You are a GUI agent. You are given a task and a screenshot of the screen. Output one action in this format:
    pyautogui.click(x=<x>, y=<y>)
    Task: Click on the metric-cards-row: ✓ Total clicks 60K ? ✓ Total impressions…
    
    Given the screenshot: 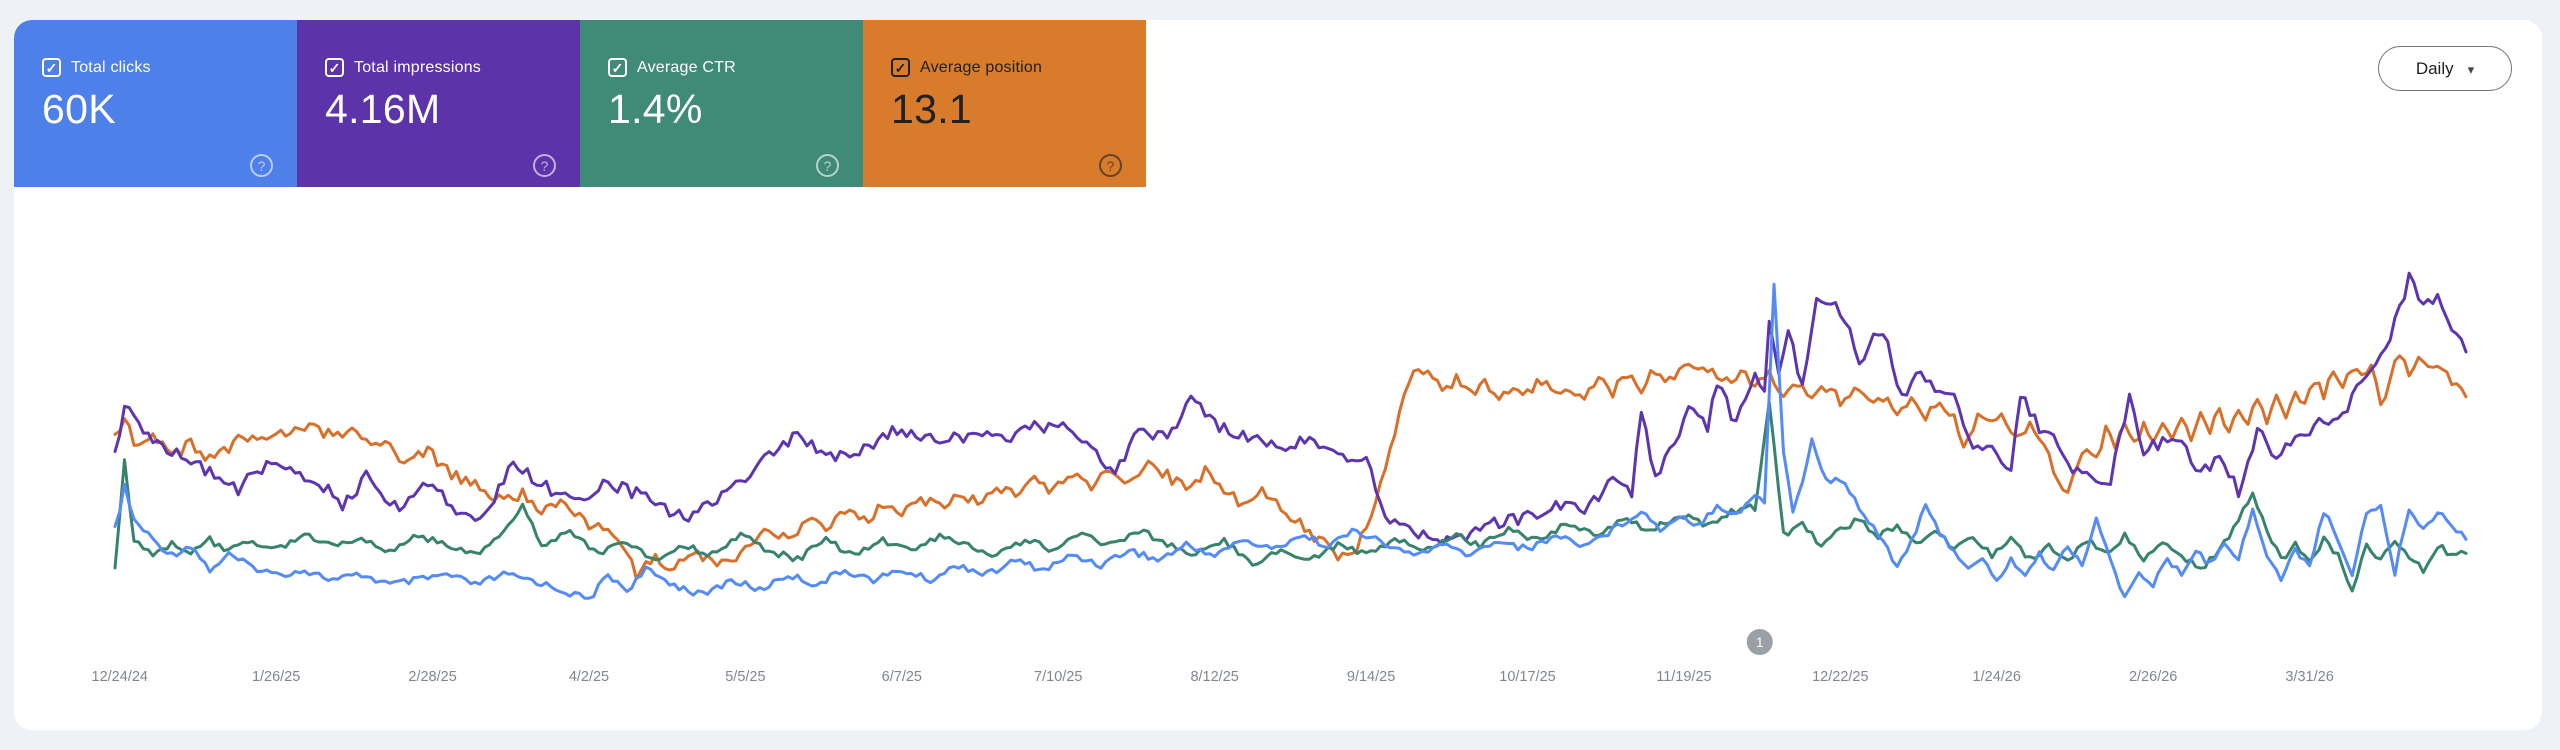 What is the action you would take?
    pyautogui.click(x=580, y=103)
    